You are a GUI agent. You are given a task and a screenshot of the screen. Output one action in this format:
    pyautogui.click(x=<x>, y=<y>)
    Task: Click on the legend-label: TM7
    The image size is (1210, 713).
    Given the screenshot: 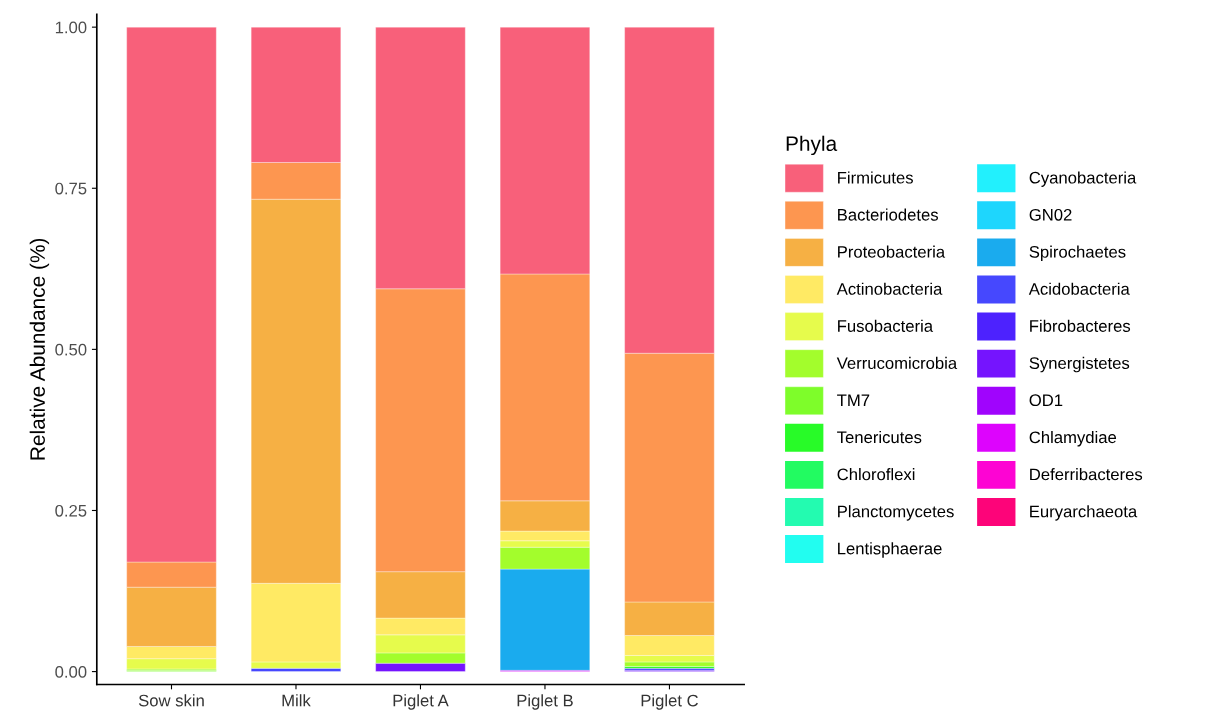 What is the action you would take?
    pyautogui.click(x=853, y=400)
    